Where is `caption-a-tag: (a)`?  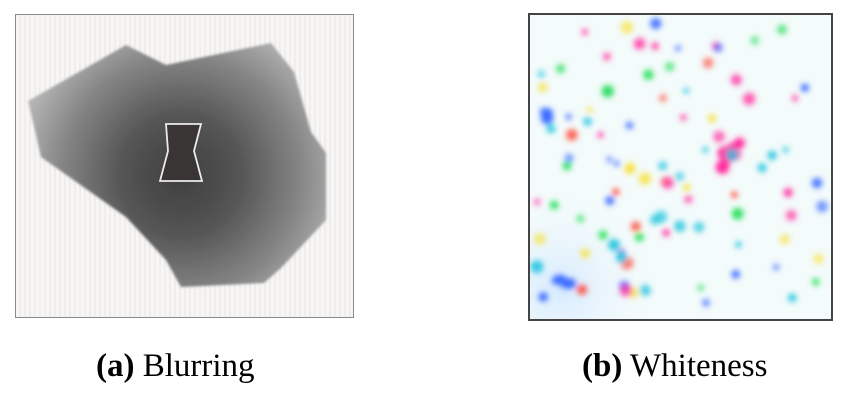
caption-a-tag: (a) is located at coordinates (115, 366).